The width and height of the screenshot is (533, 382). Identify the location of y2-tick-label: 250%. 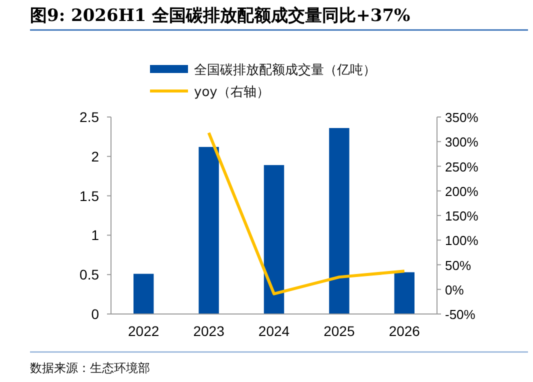
(462, 166).